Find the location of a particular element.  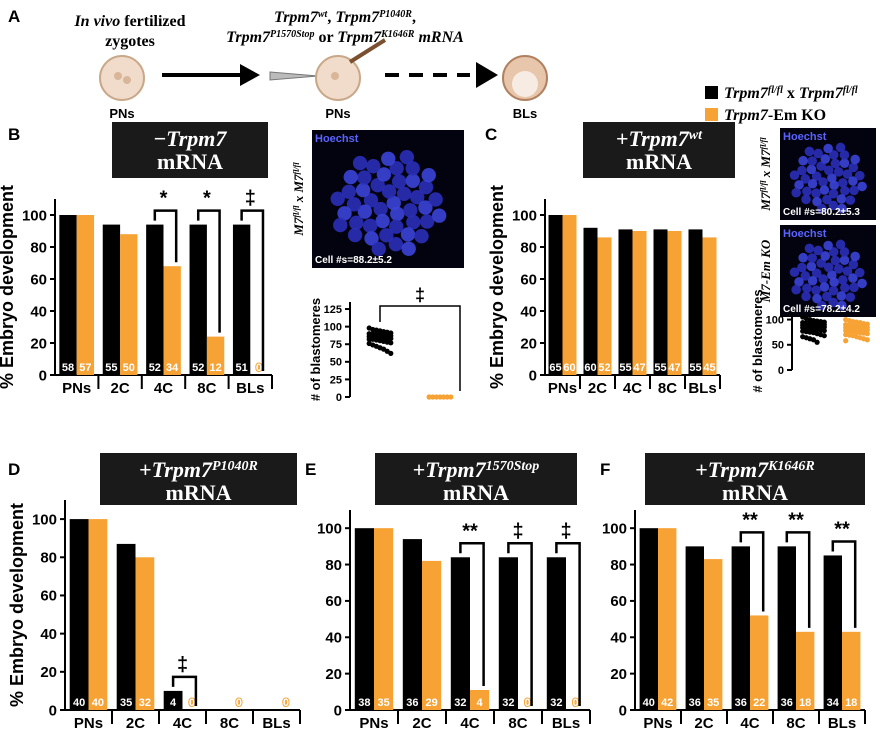

n-label: 57 is located at coordinates (85, 368).